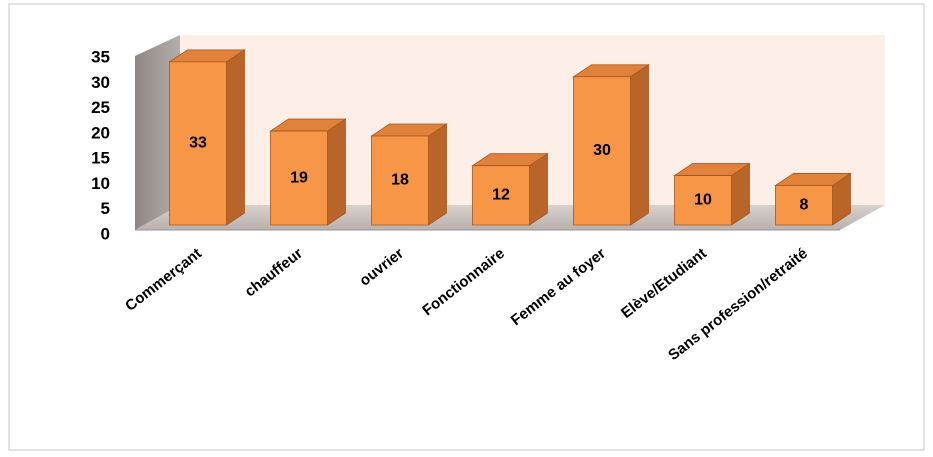 This screenshot has width=933, height=457. What do you see at coordinates (157, 132) in the screenshot?
I see `side-wall` at bounding box center [157, 132].